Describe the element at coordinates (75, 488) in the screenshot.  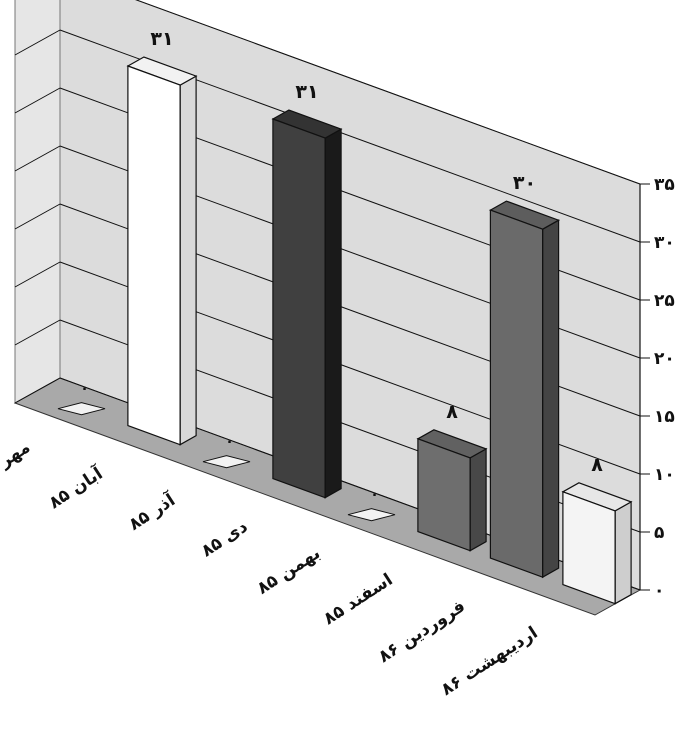
I see `x-tick-label: آبان ۸۵` at that location.